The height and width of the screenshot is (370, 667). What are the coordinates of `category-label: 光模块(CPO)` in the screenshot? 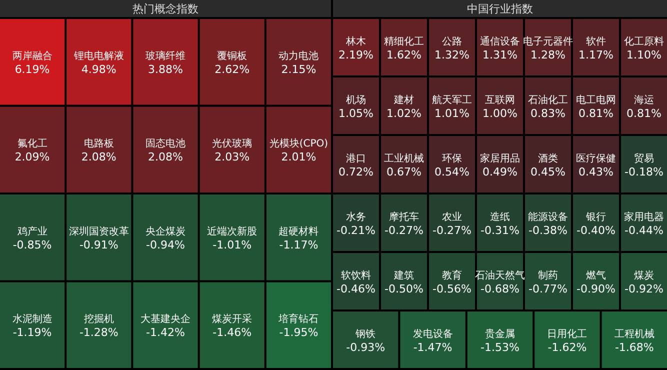 It's located at (298, 144).